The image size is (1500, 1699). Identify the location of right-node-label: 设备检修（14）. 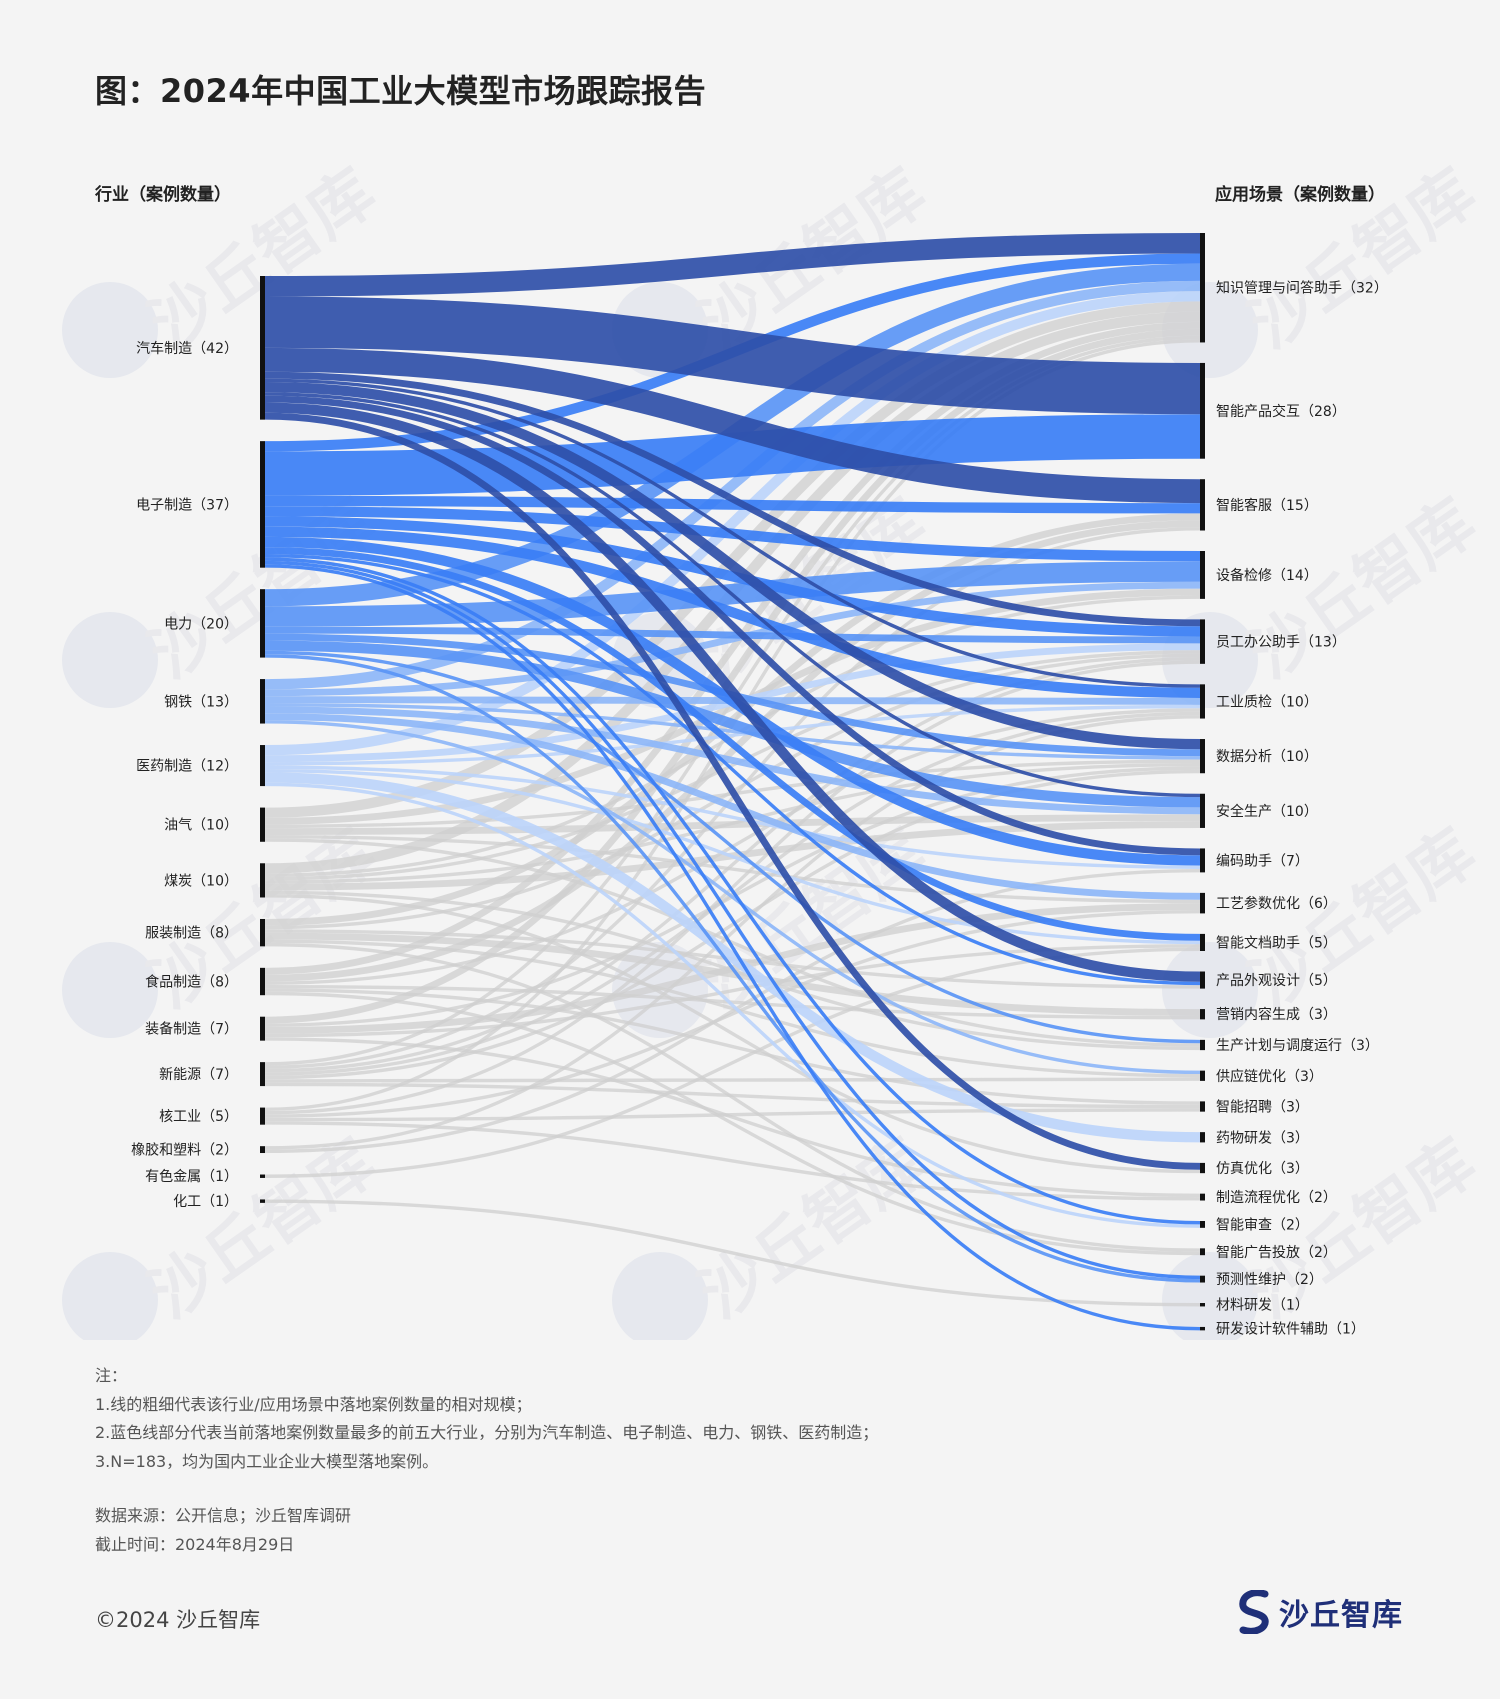
(1267, 575).